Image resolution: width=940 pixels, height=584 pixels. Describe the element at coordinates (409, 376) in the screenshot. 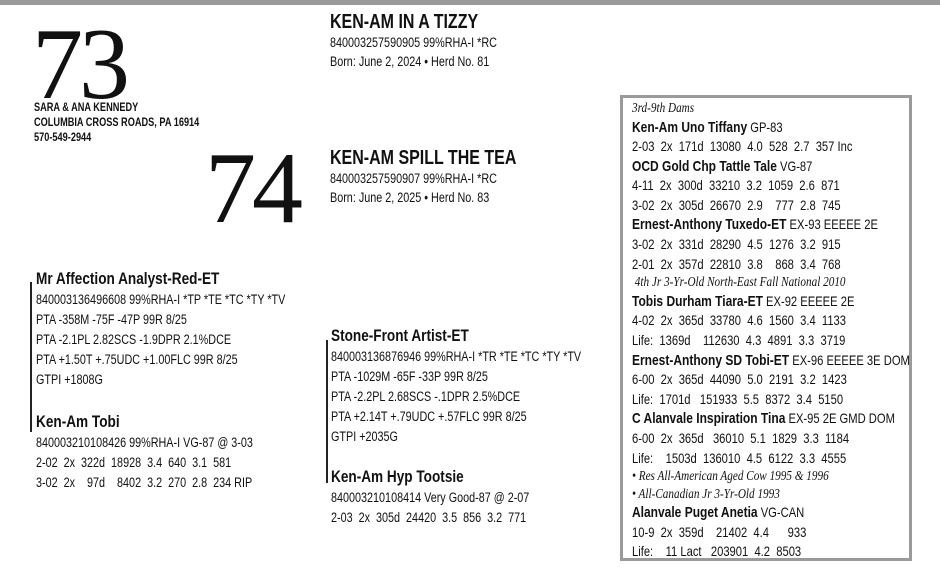

I see `sire-line: PTA -1029M -65F -33P 99R 8/25` at that location.